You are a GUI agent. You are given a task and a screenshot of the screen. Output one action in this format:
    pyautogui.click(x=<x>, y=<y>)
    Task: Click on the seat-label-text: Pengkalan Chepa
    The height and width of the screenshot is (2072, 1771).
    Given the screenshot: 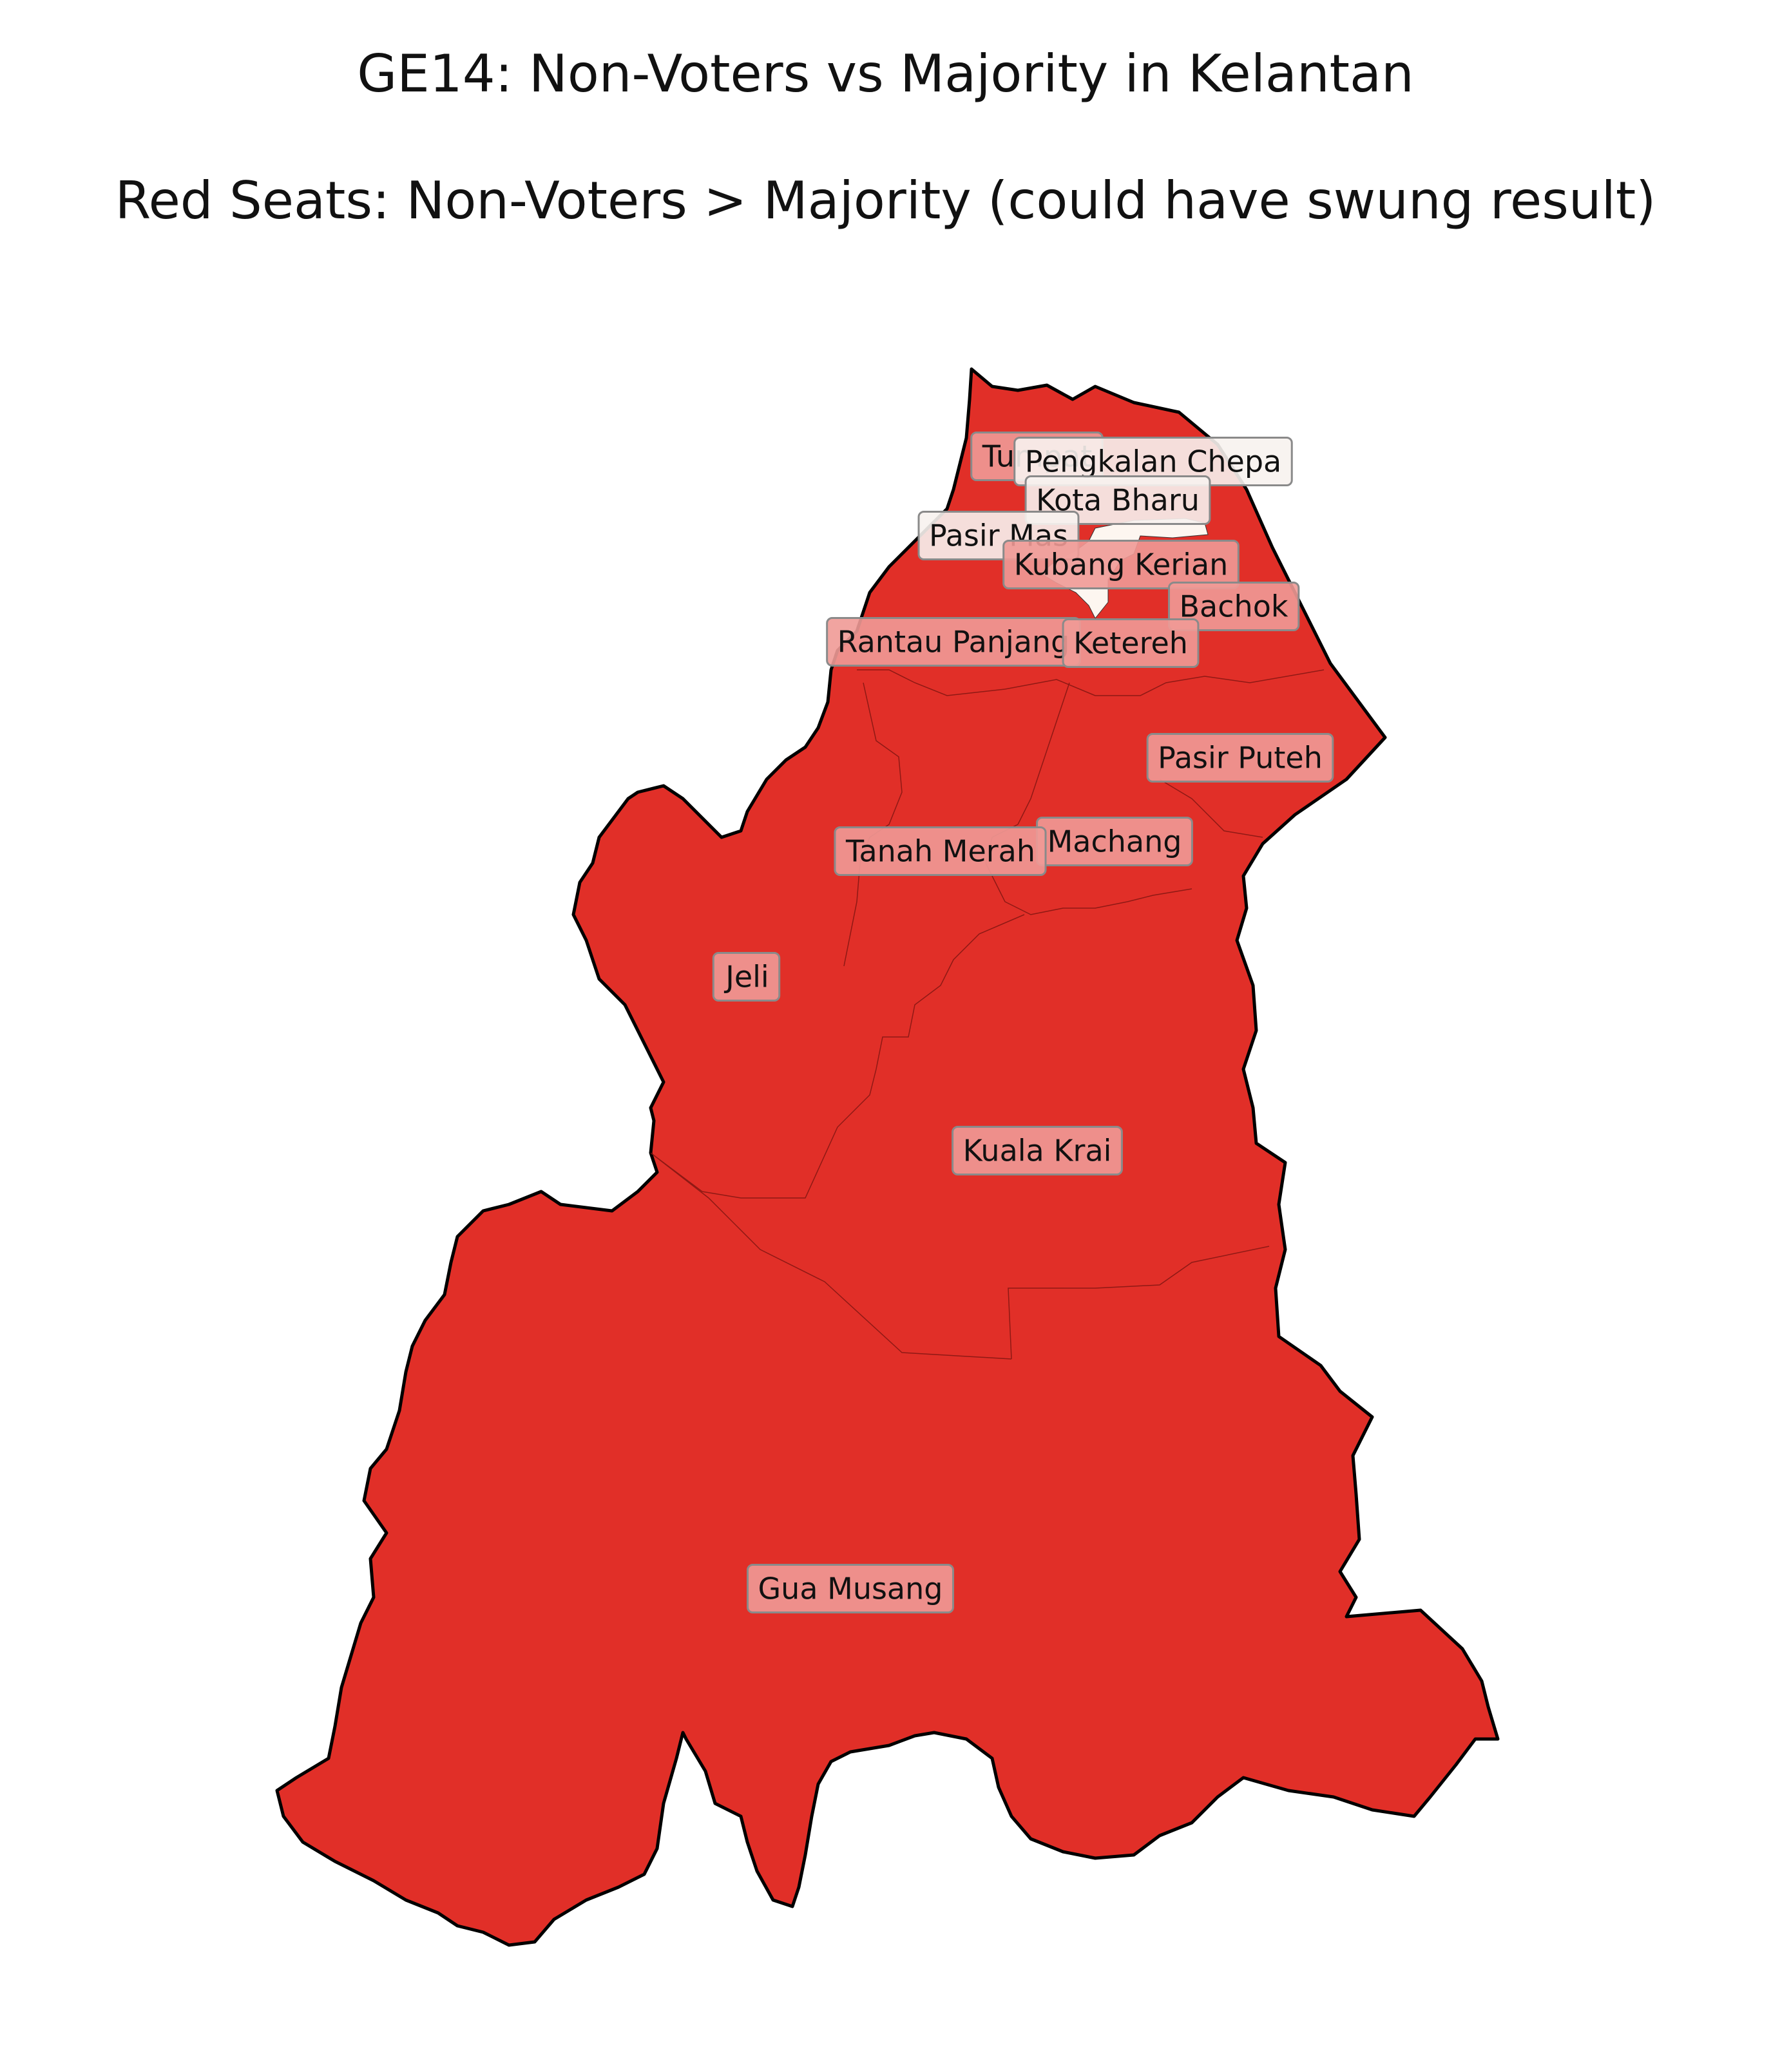 What is the action you would take?
    pyautogui.click(x=1153, y=461)
    